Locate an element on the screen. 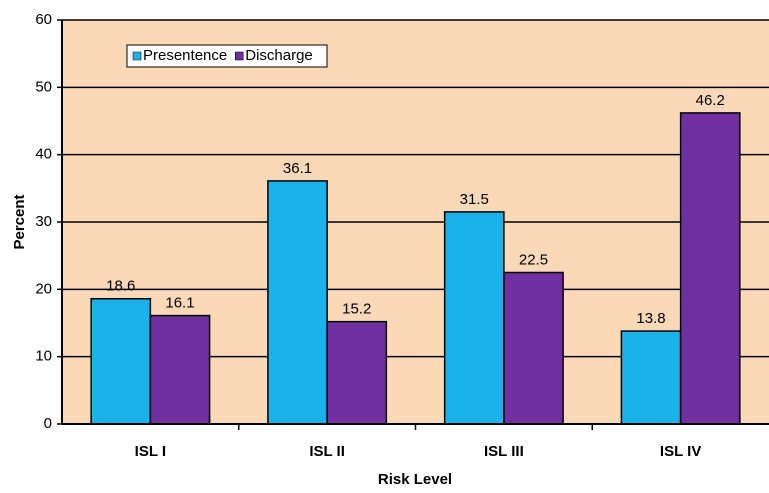  value-label: 36.1 is located at coordinates (297, 168).